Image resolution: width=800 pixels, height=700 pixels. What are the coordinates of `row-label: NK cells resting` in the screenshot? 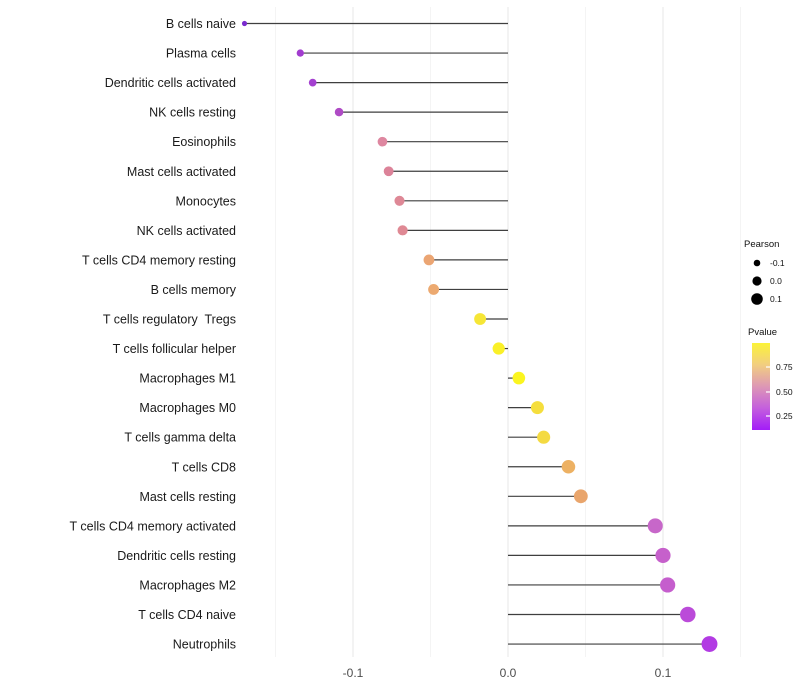 It's located at (192, 113).